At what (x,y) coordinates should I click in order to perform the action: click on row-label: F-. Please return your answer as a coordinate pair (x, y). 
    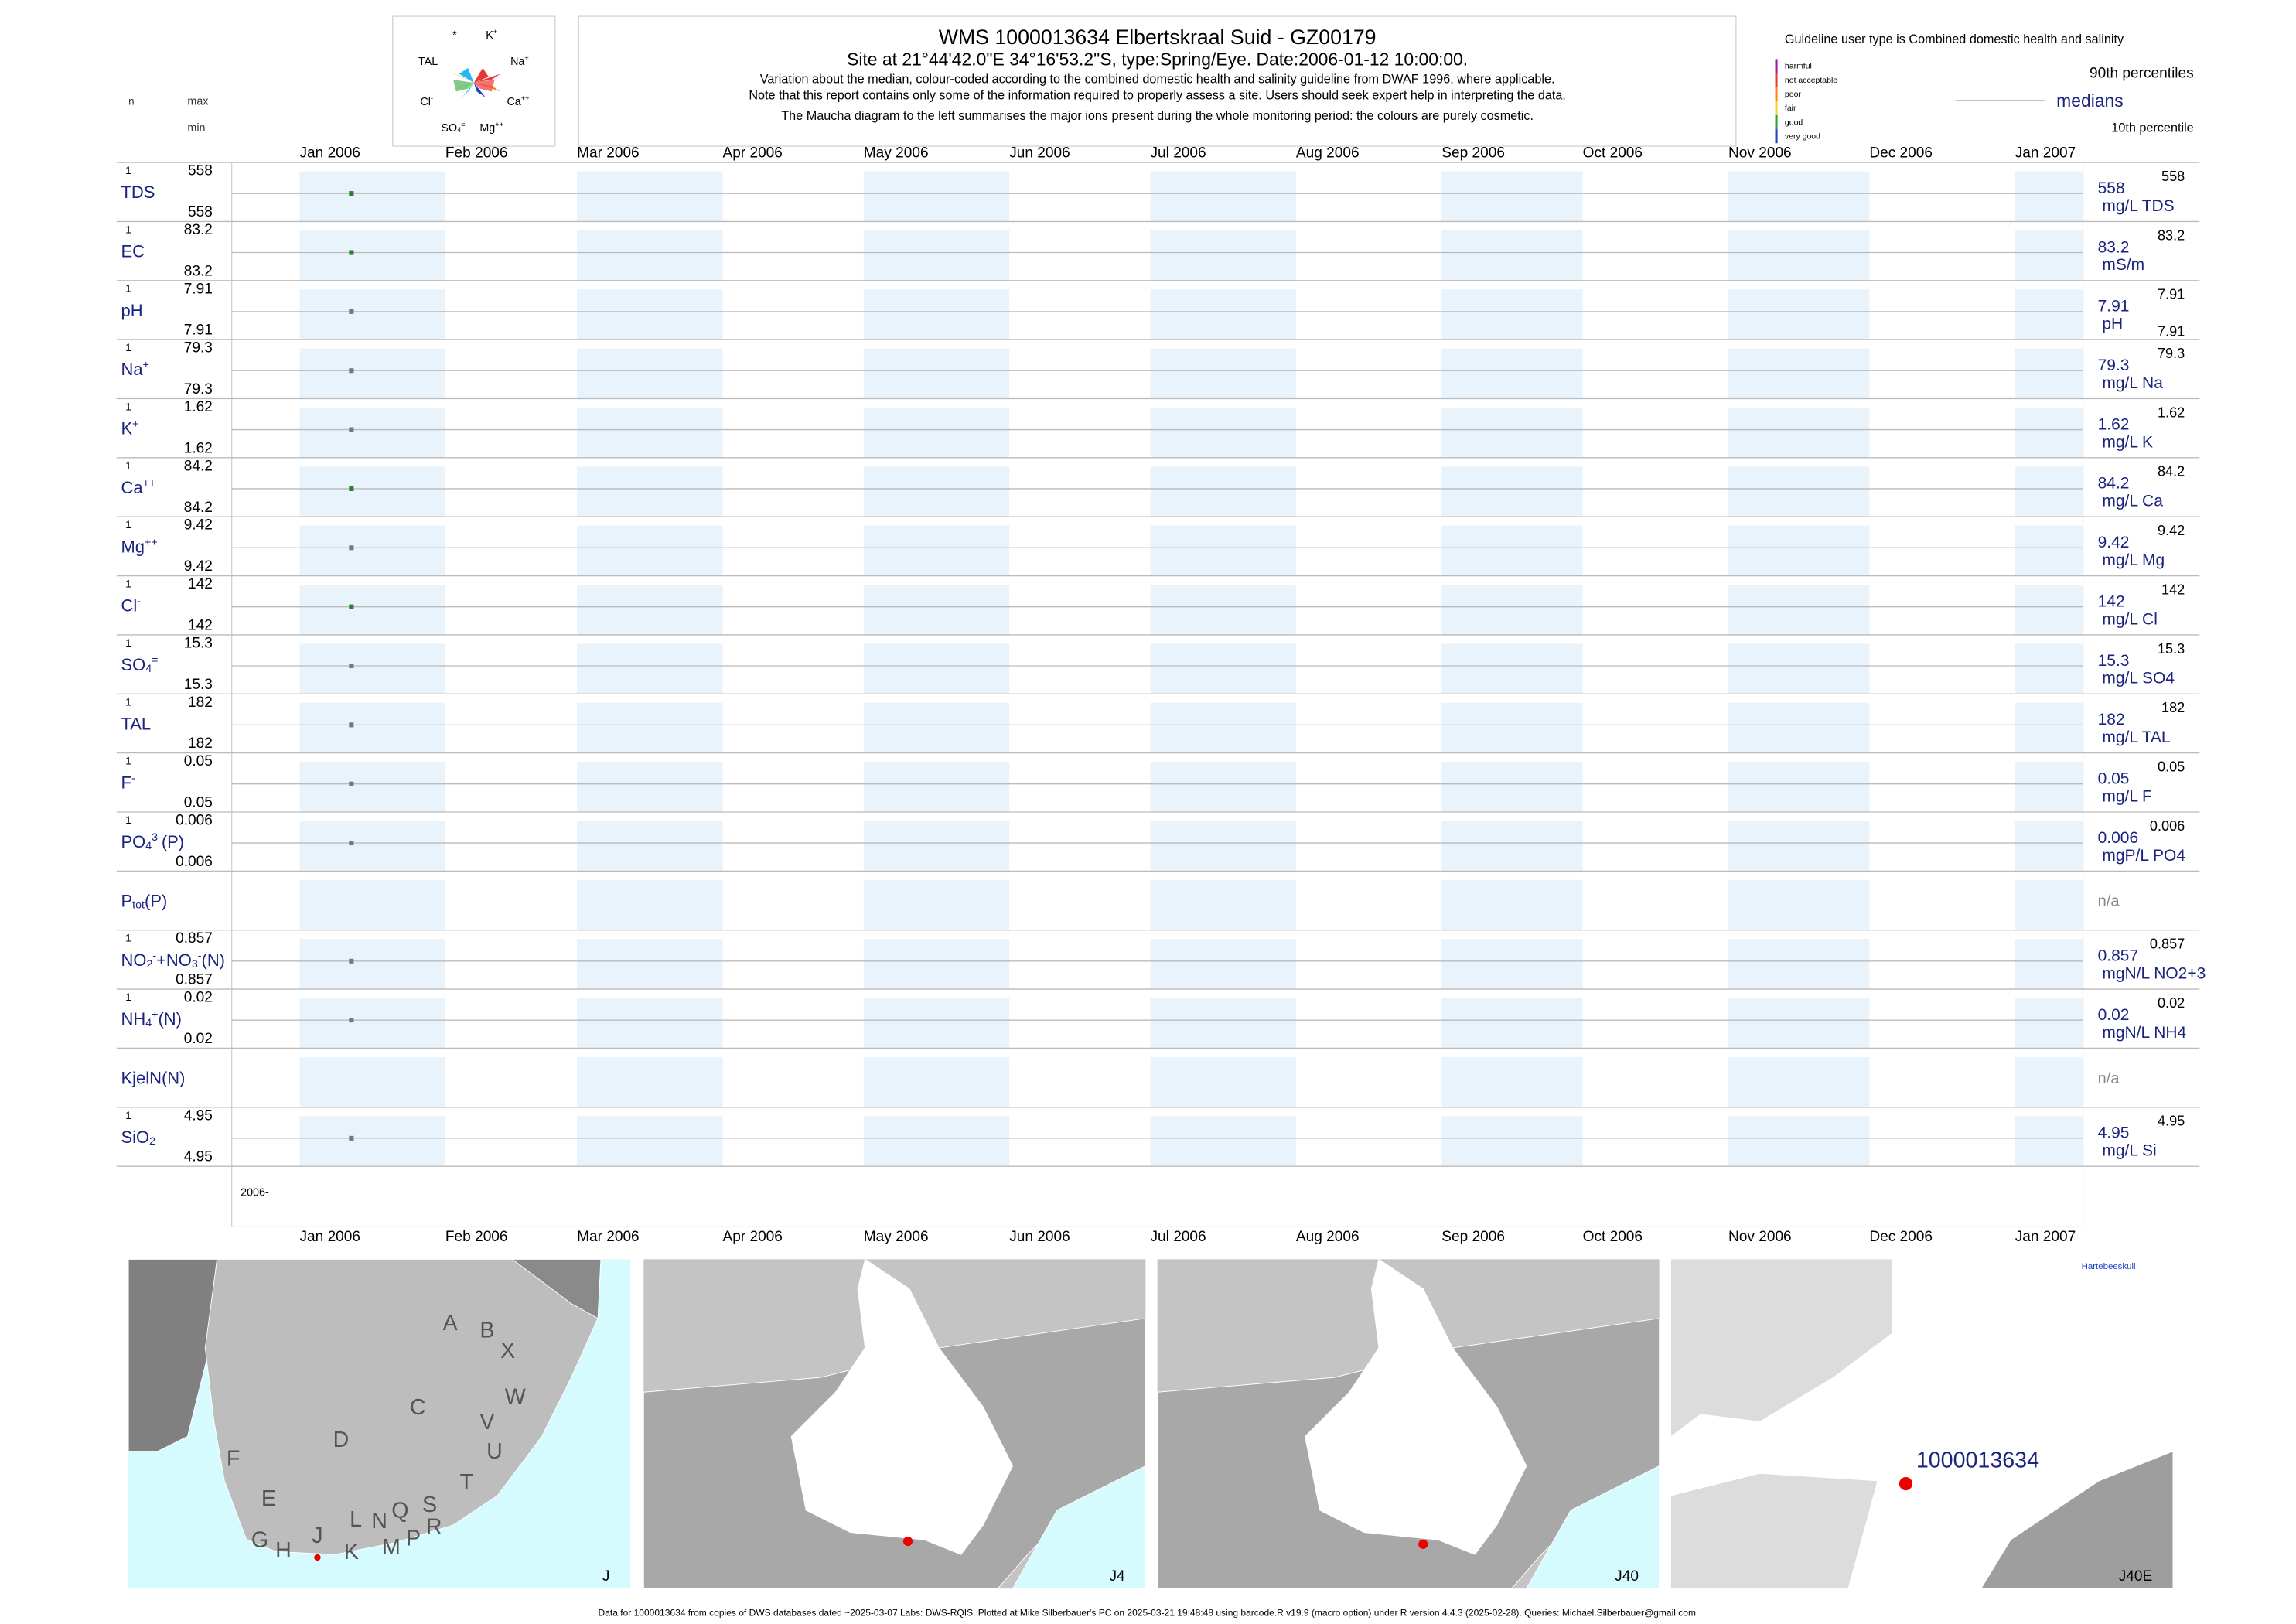
    Looking at the image, I should click on (128, 782).